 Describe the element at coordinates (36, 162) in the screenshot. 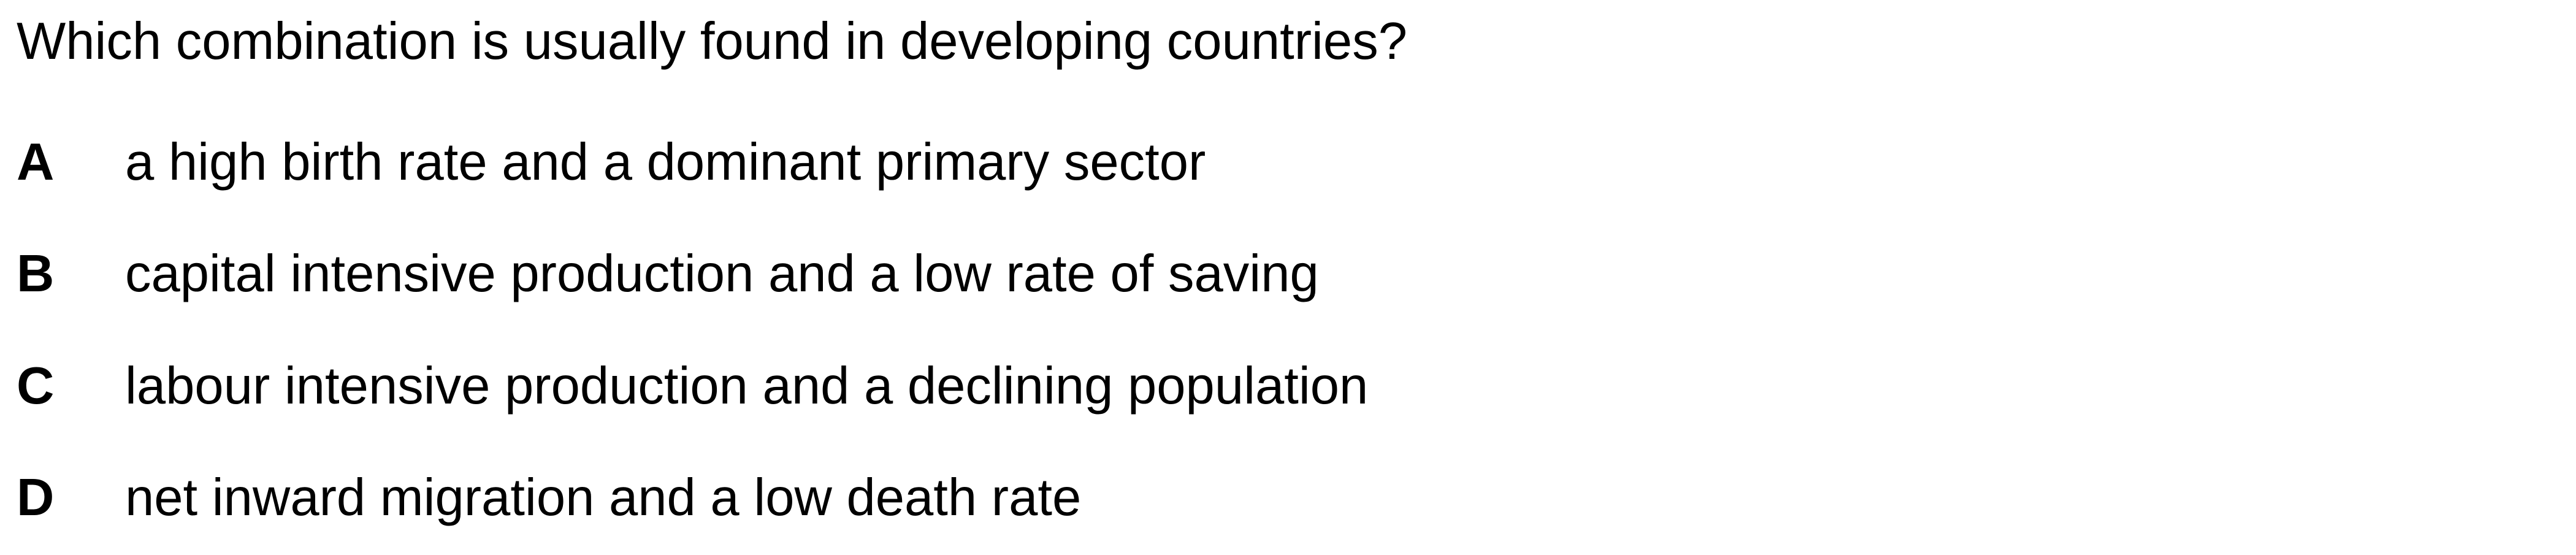

I see `option-letter: A` at that location.